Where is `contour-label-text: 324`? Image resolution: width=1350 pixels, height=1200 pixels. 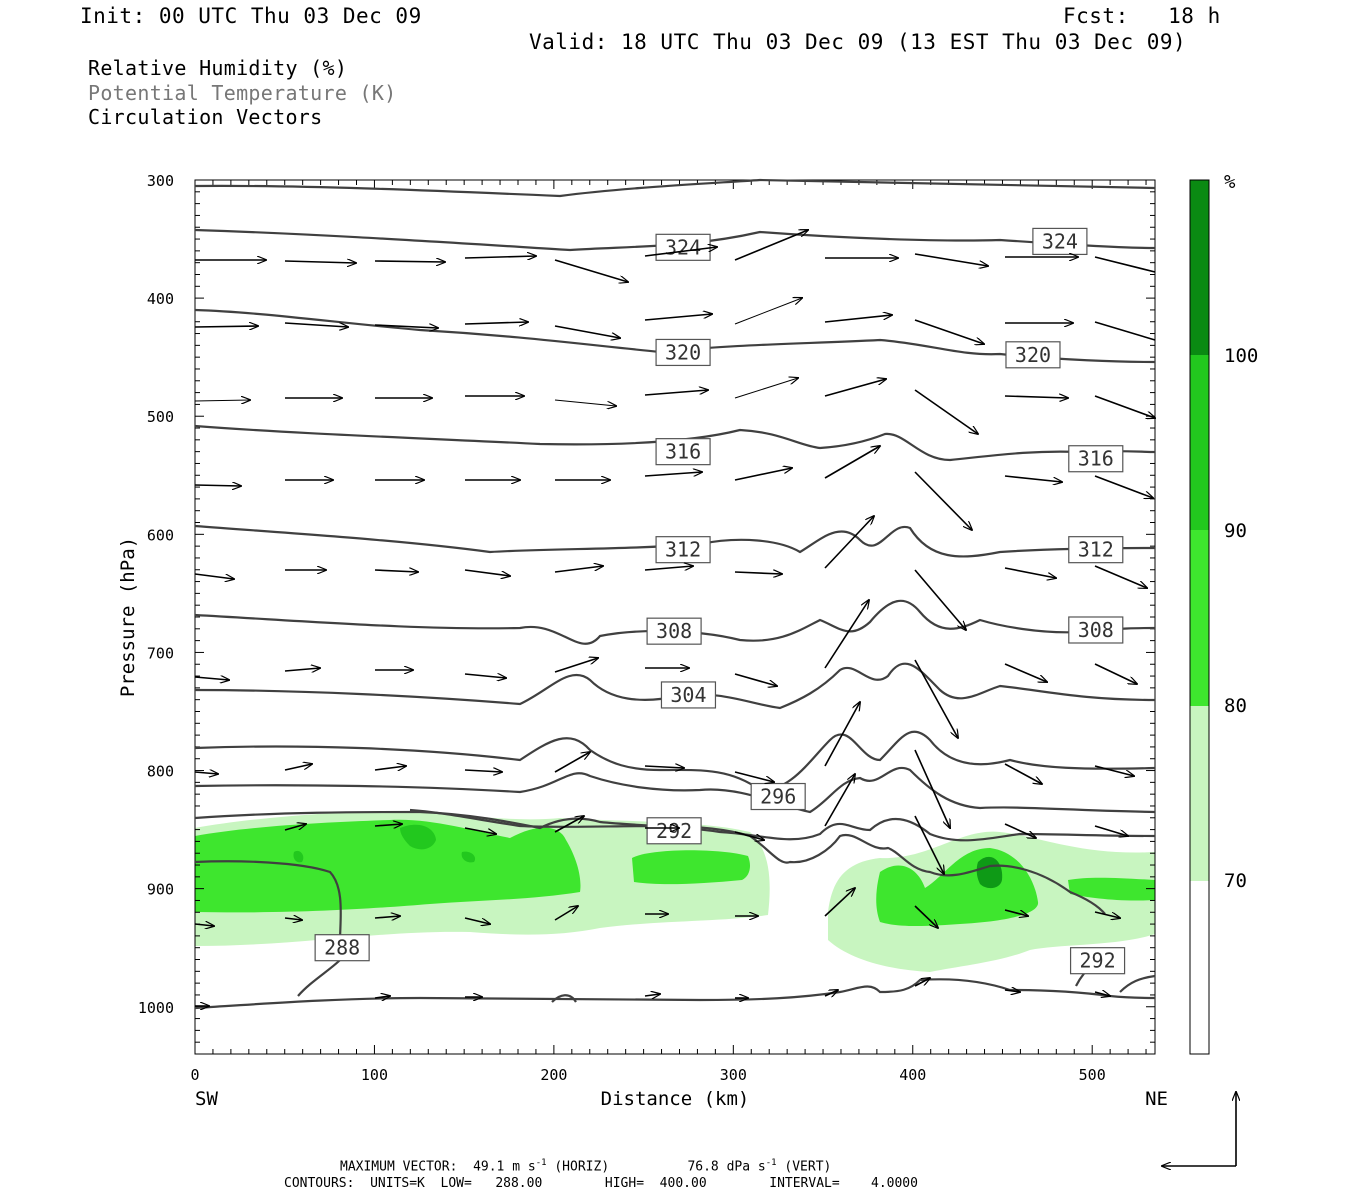 contour-label-text: 324 is located at coordinates (683, 247).